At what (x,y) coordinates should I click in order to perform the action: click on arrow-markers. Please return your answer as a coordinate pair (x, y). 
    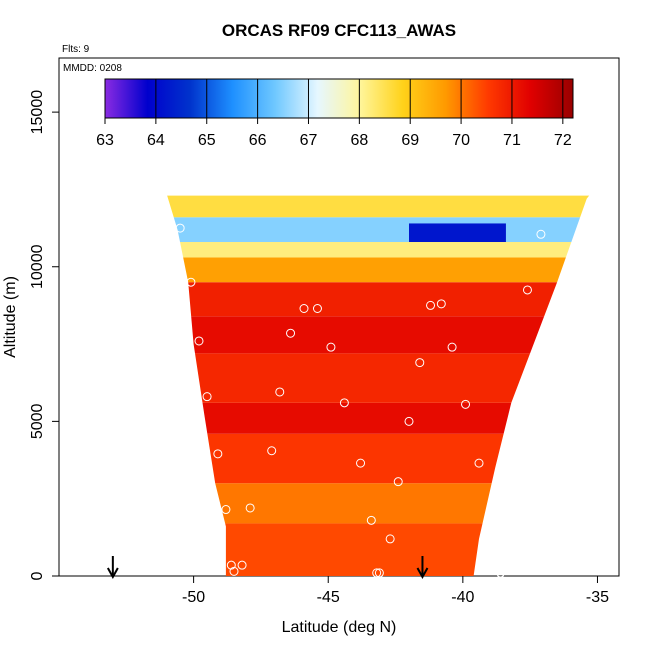
    Looking at the image, I should click on (267, 568).